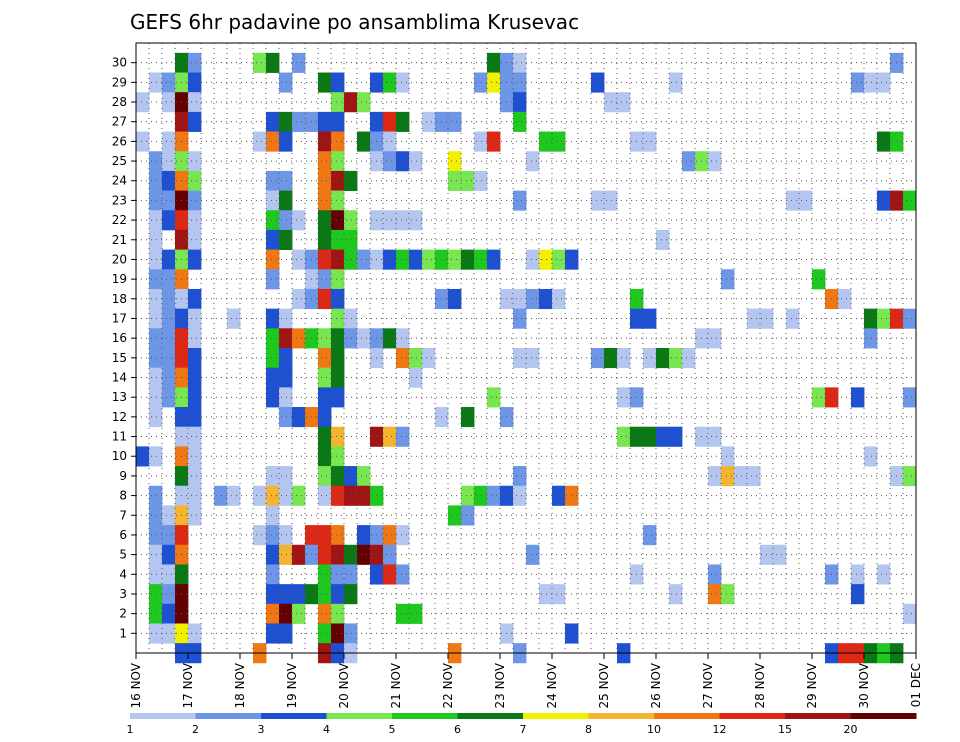 This screenshot has height=742, width=960. I want to click on y-tick-label: 18, so click(119, 299).